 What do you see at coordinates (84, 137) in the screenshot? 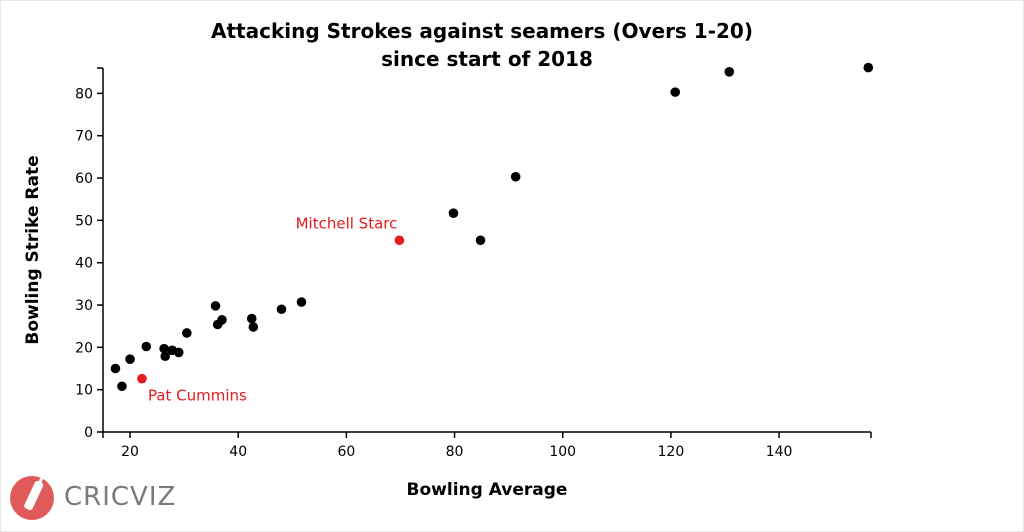
I see `y-tick-label: 70` at bounding box center [84, 137].